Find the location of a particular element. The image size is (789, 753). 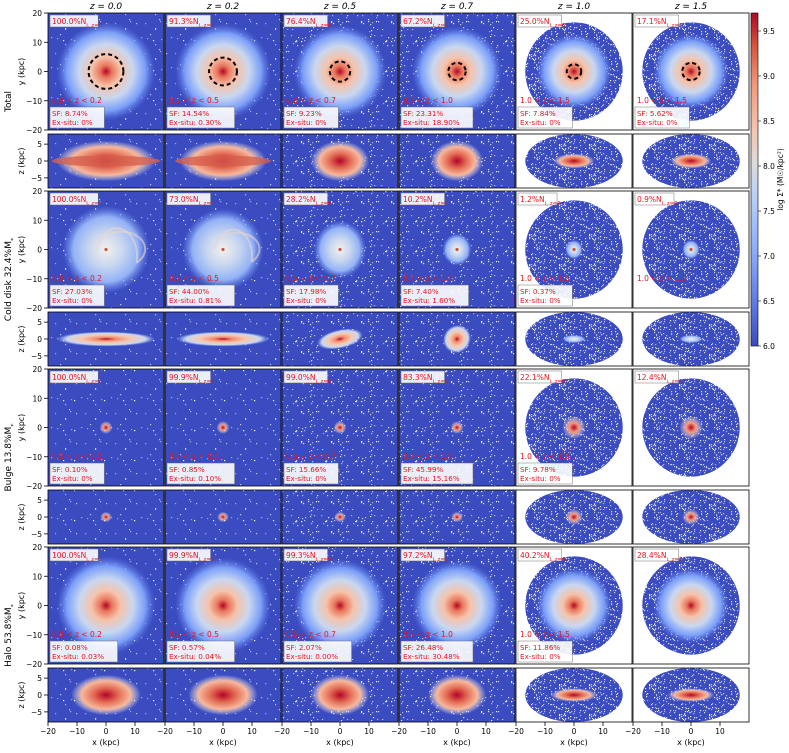

colorbar-tick-label: 6.5 is located at coordinates (769, 301).